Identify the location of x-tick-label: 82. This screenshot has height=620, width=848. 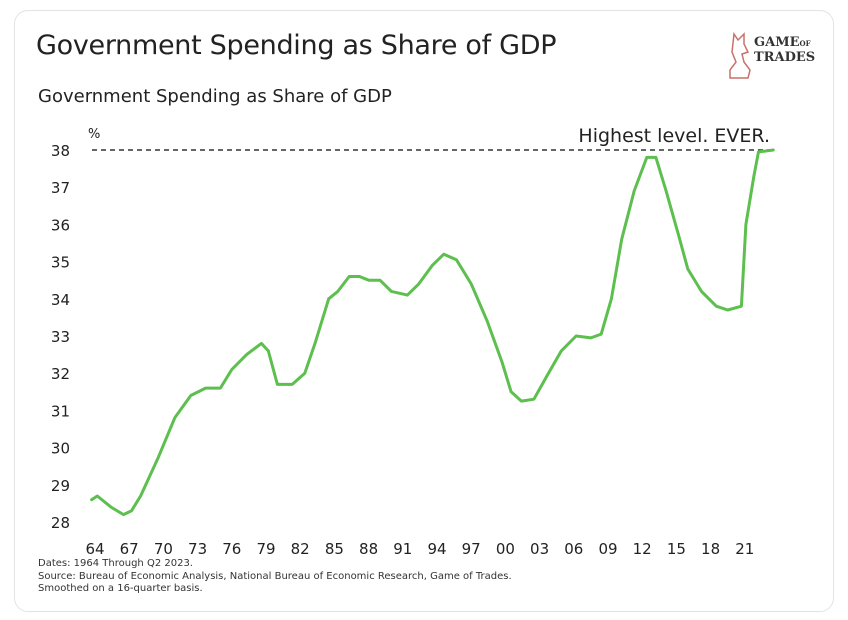
(300, 549).